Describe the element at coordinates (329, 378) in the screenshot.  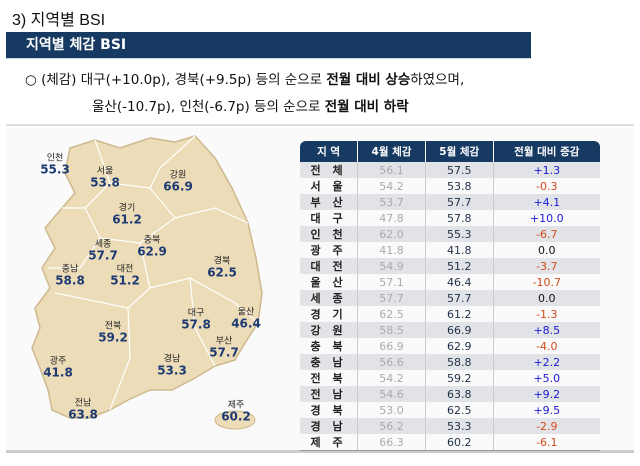
I see `region-cell: 전 북` at that location.